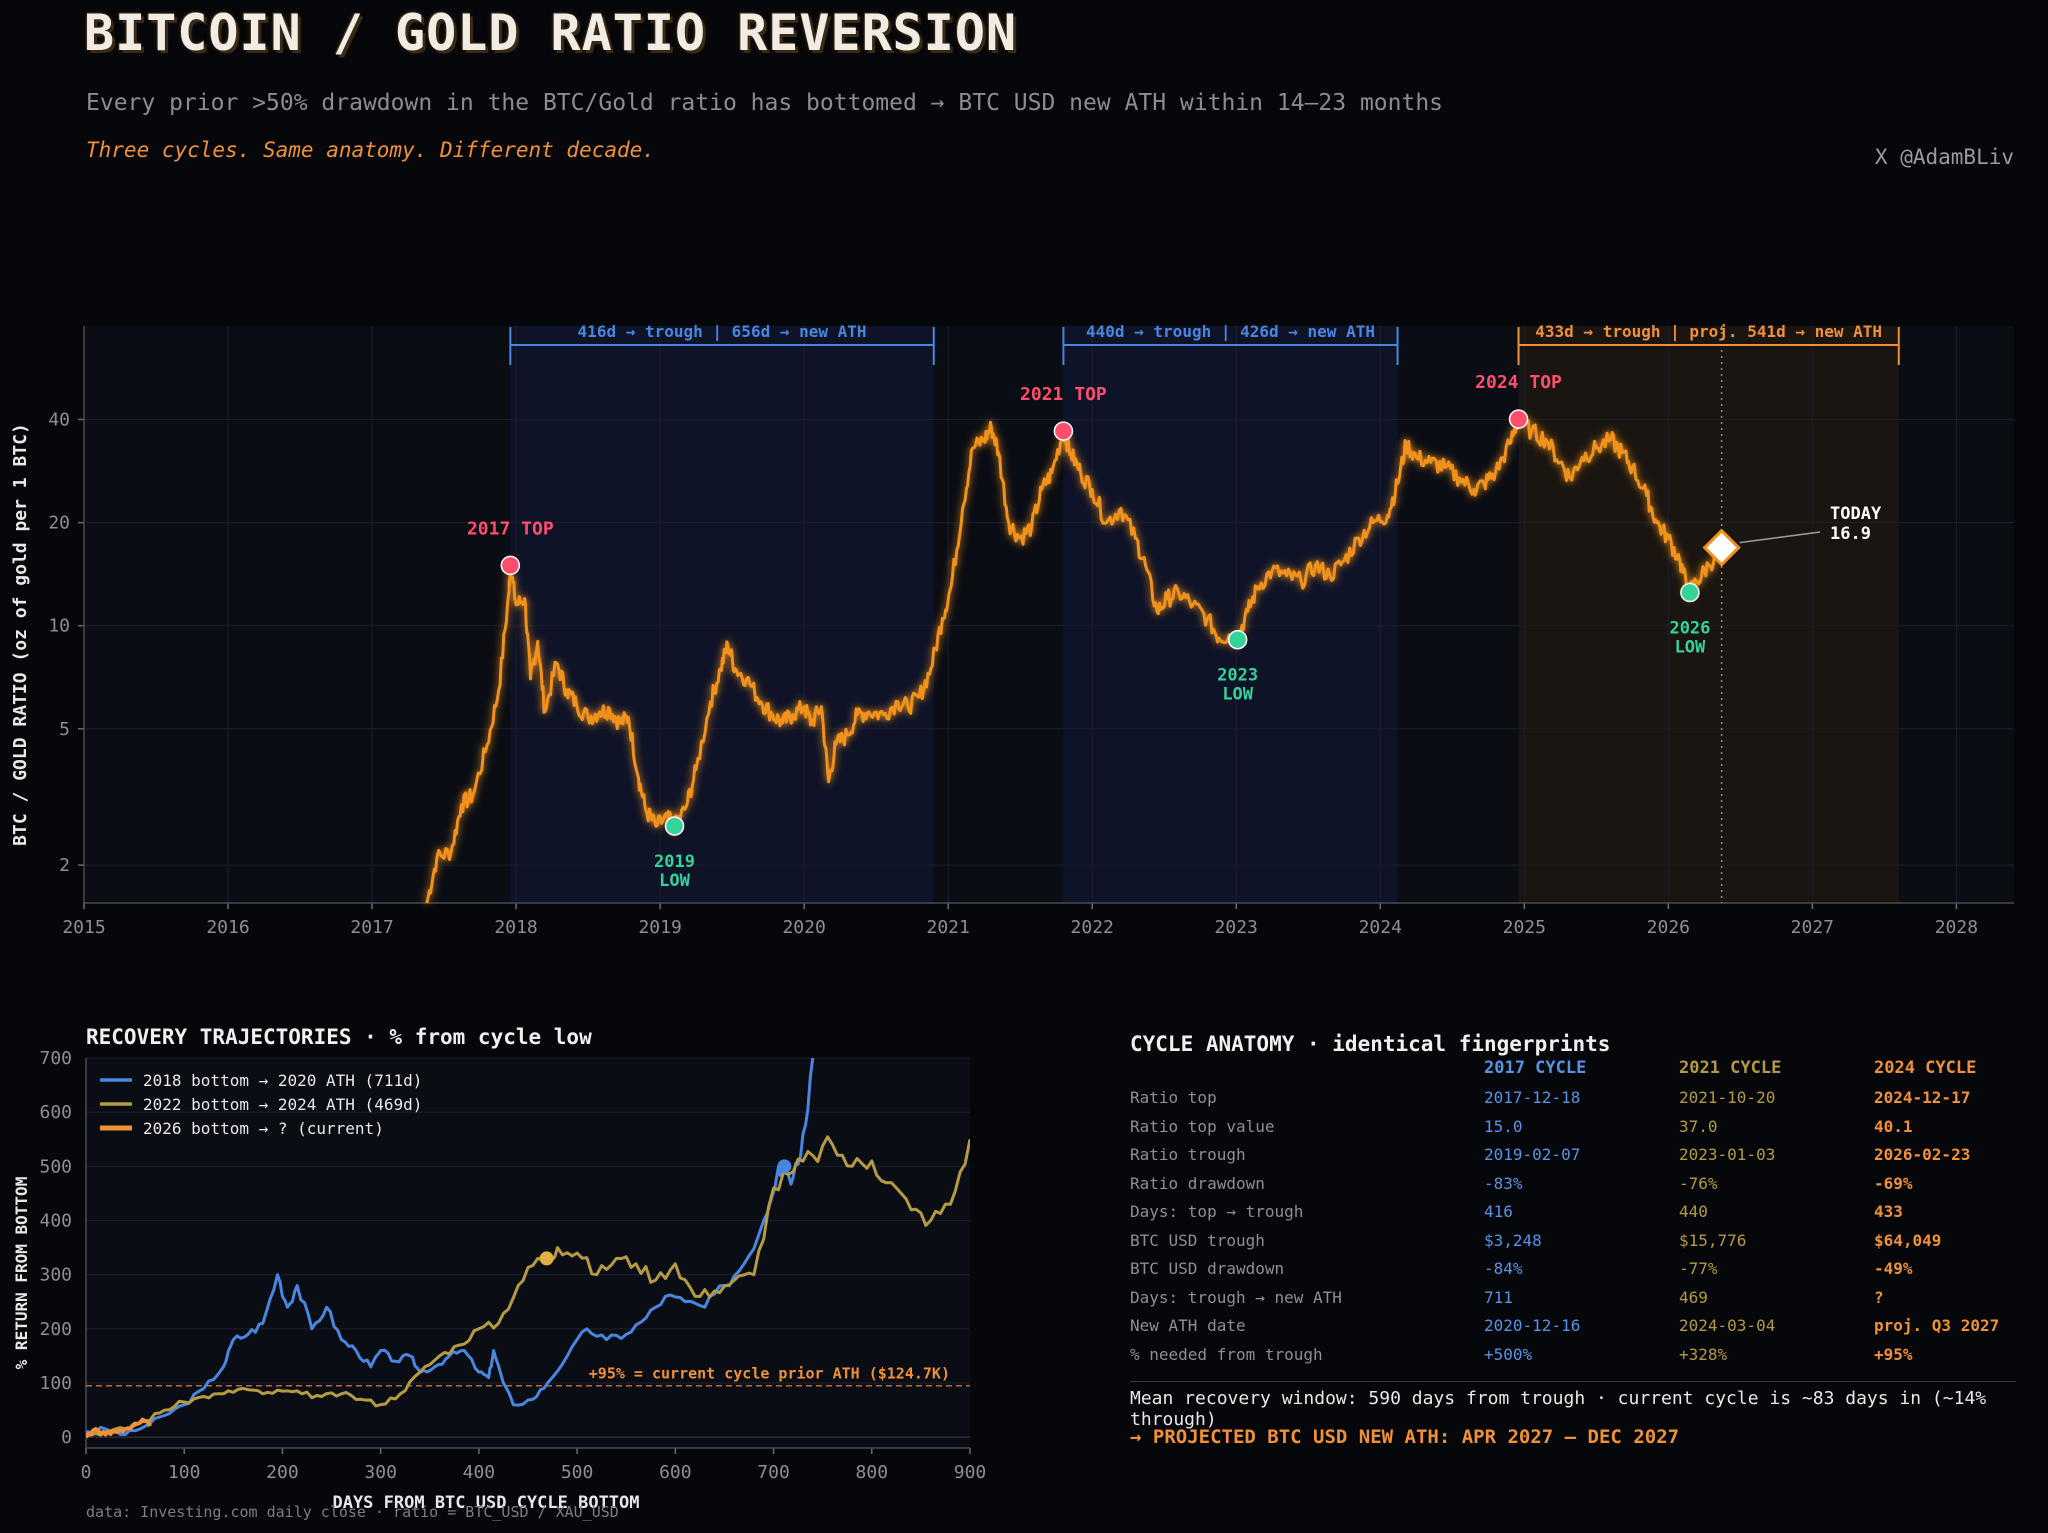  What do you see at coordinates (1518, 382) in the screenshot?
I see `top-label: 2024 TOP` at bounding box center [1518, 382].